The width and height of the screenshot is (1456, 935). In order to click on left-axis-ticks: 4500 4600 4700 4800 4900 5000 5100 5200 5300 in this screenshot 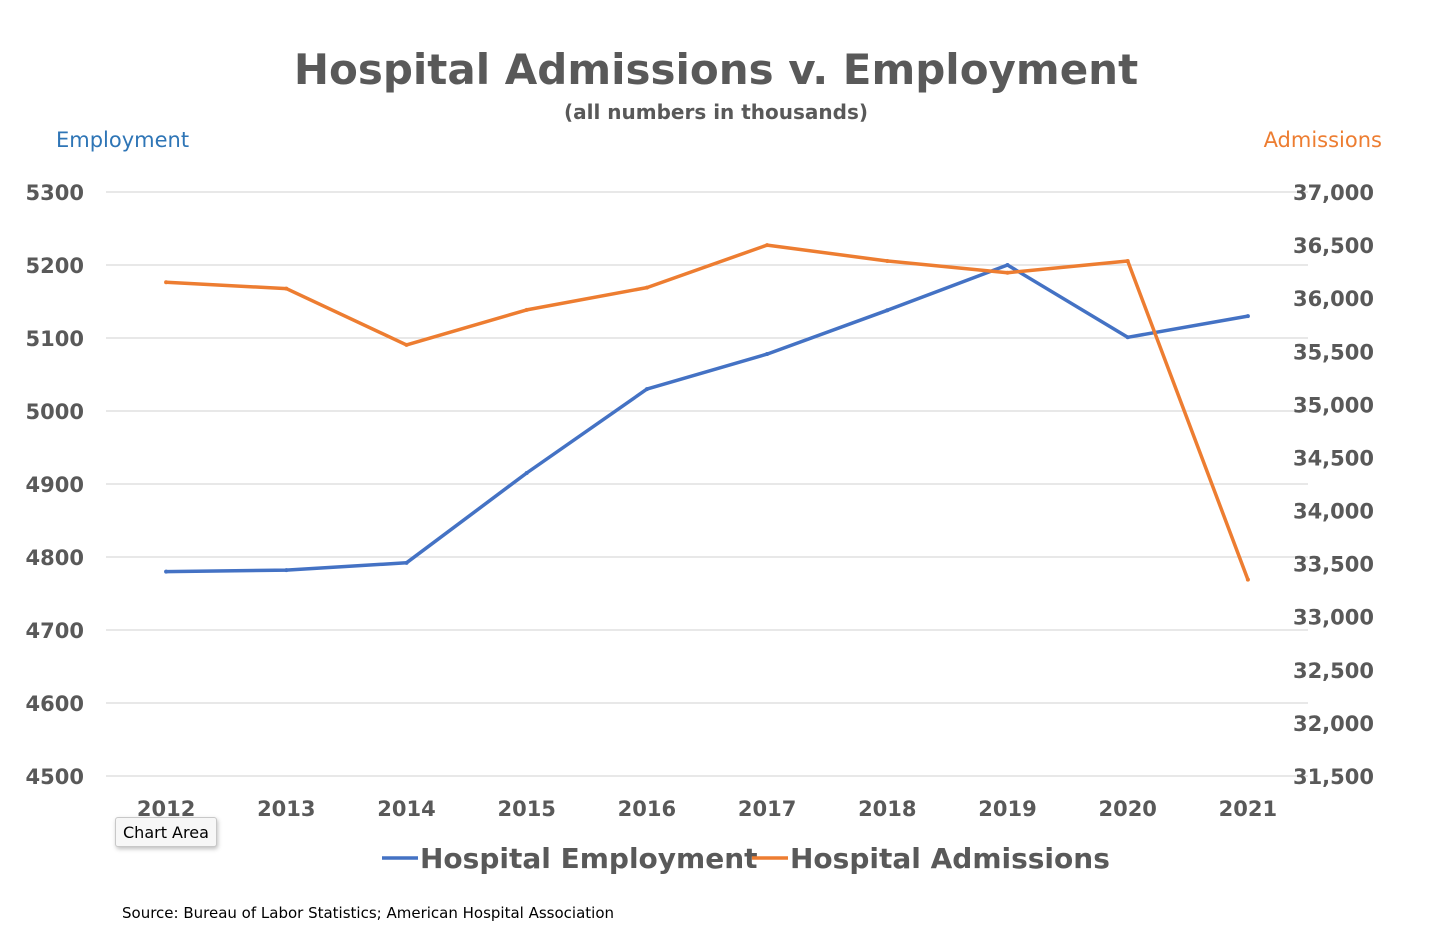, I will do `click(55, 485)`.